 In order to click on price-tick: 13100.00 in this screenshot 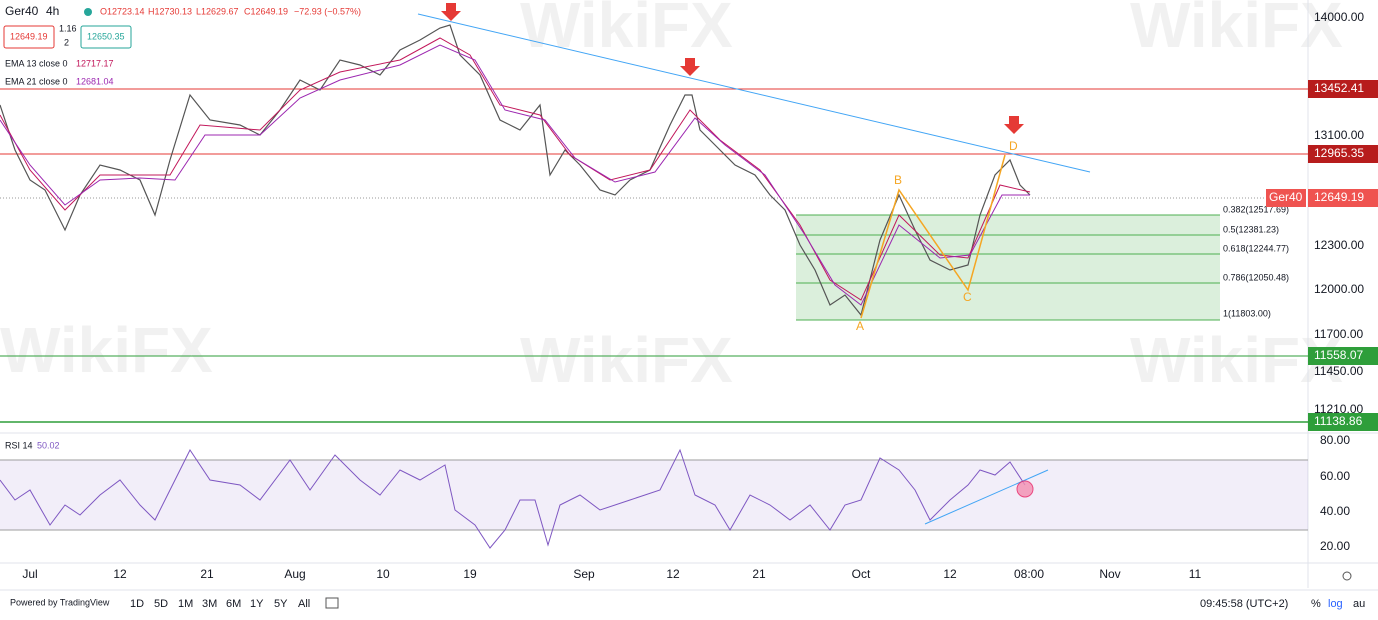, I will do `click(1339, 135)`.